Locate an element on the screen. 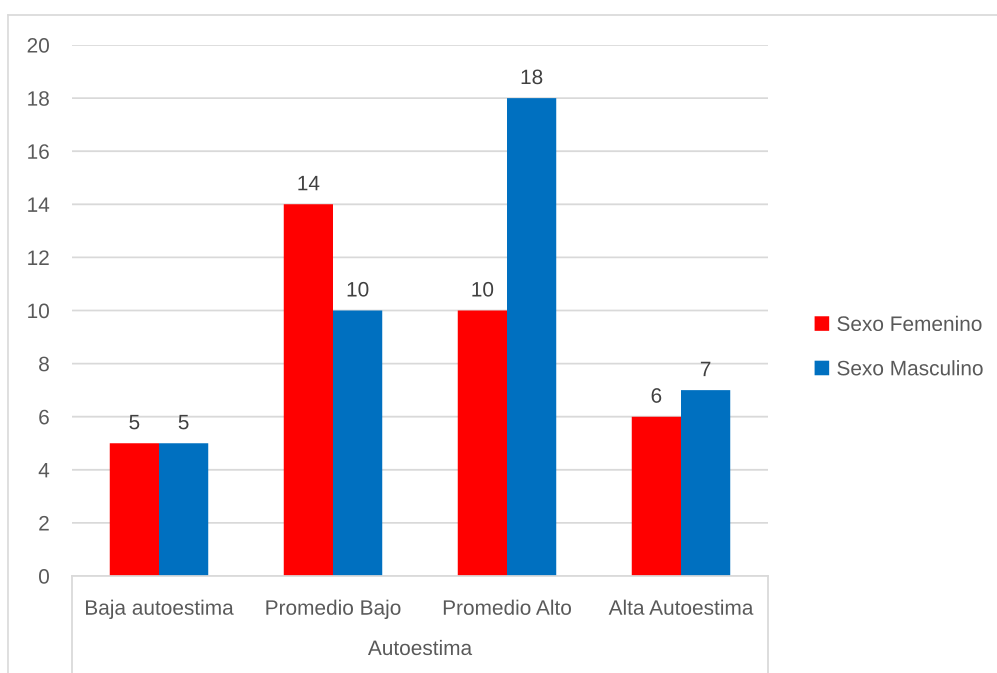 The width and height of the screenshot is (997, 673). legend-label: Sexo Masculino is located at coordinates (910, 368).